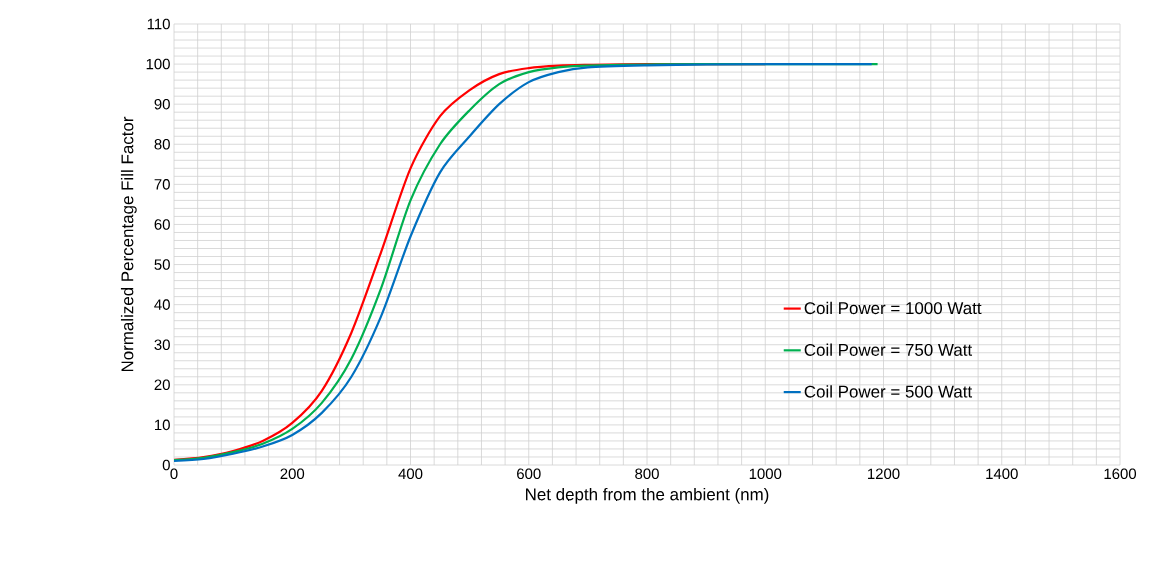 This screenshot has height=578, width=1154. I want to click on y-tick-label: 60, so click(162, 224).